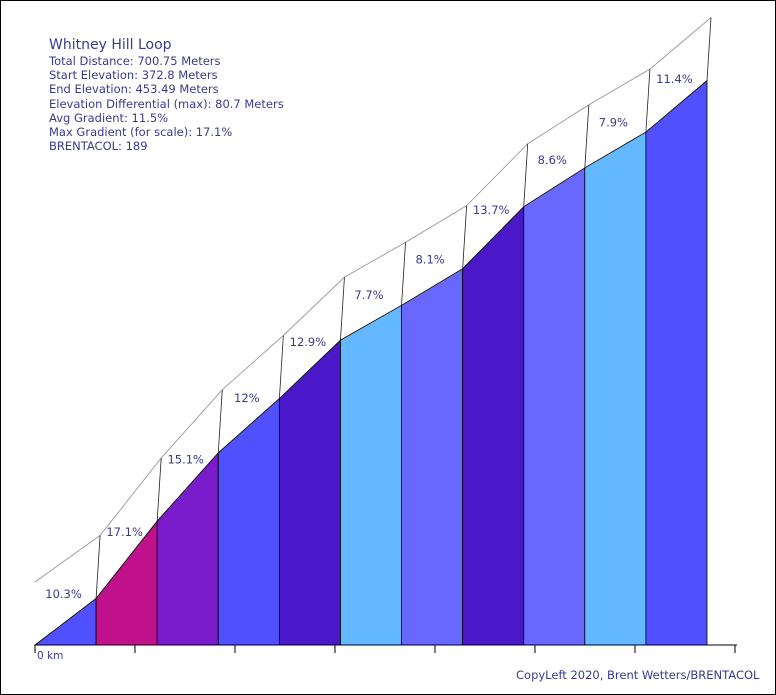 The image size is (776, 695). Describe the element at coordinates (109, 117) in the screenshot. I see `avg-gradient: Avg Gradient: 11.5%` at that location.